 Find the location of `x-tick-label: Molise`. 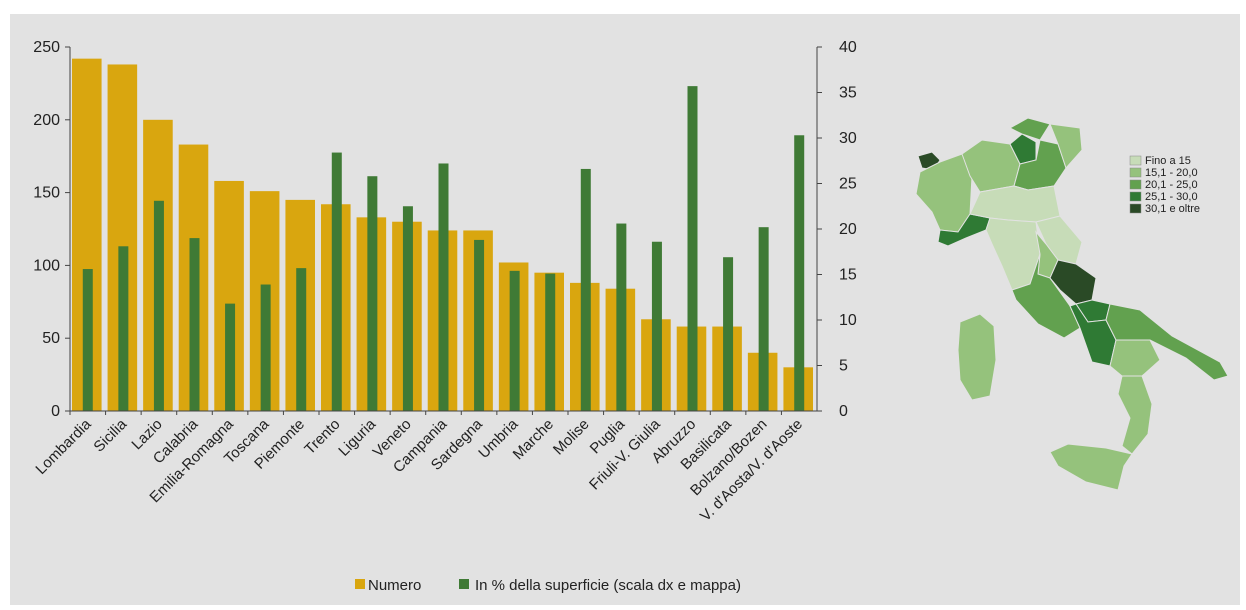

x-tick-label: Molise is located at coordinates (571, 437).